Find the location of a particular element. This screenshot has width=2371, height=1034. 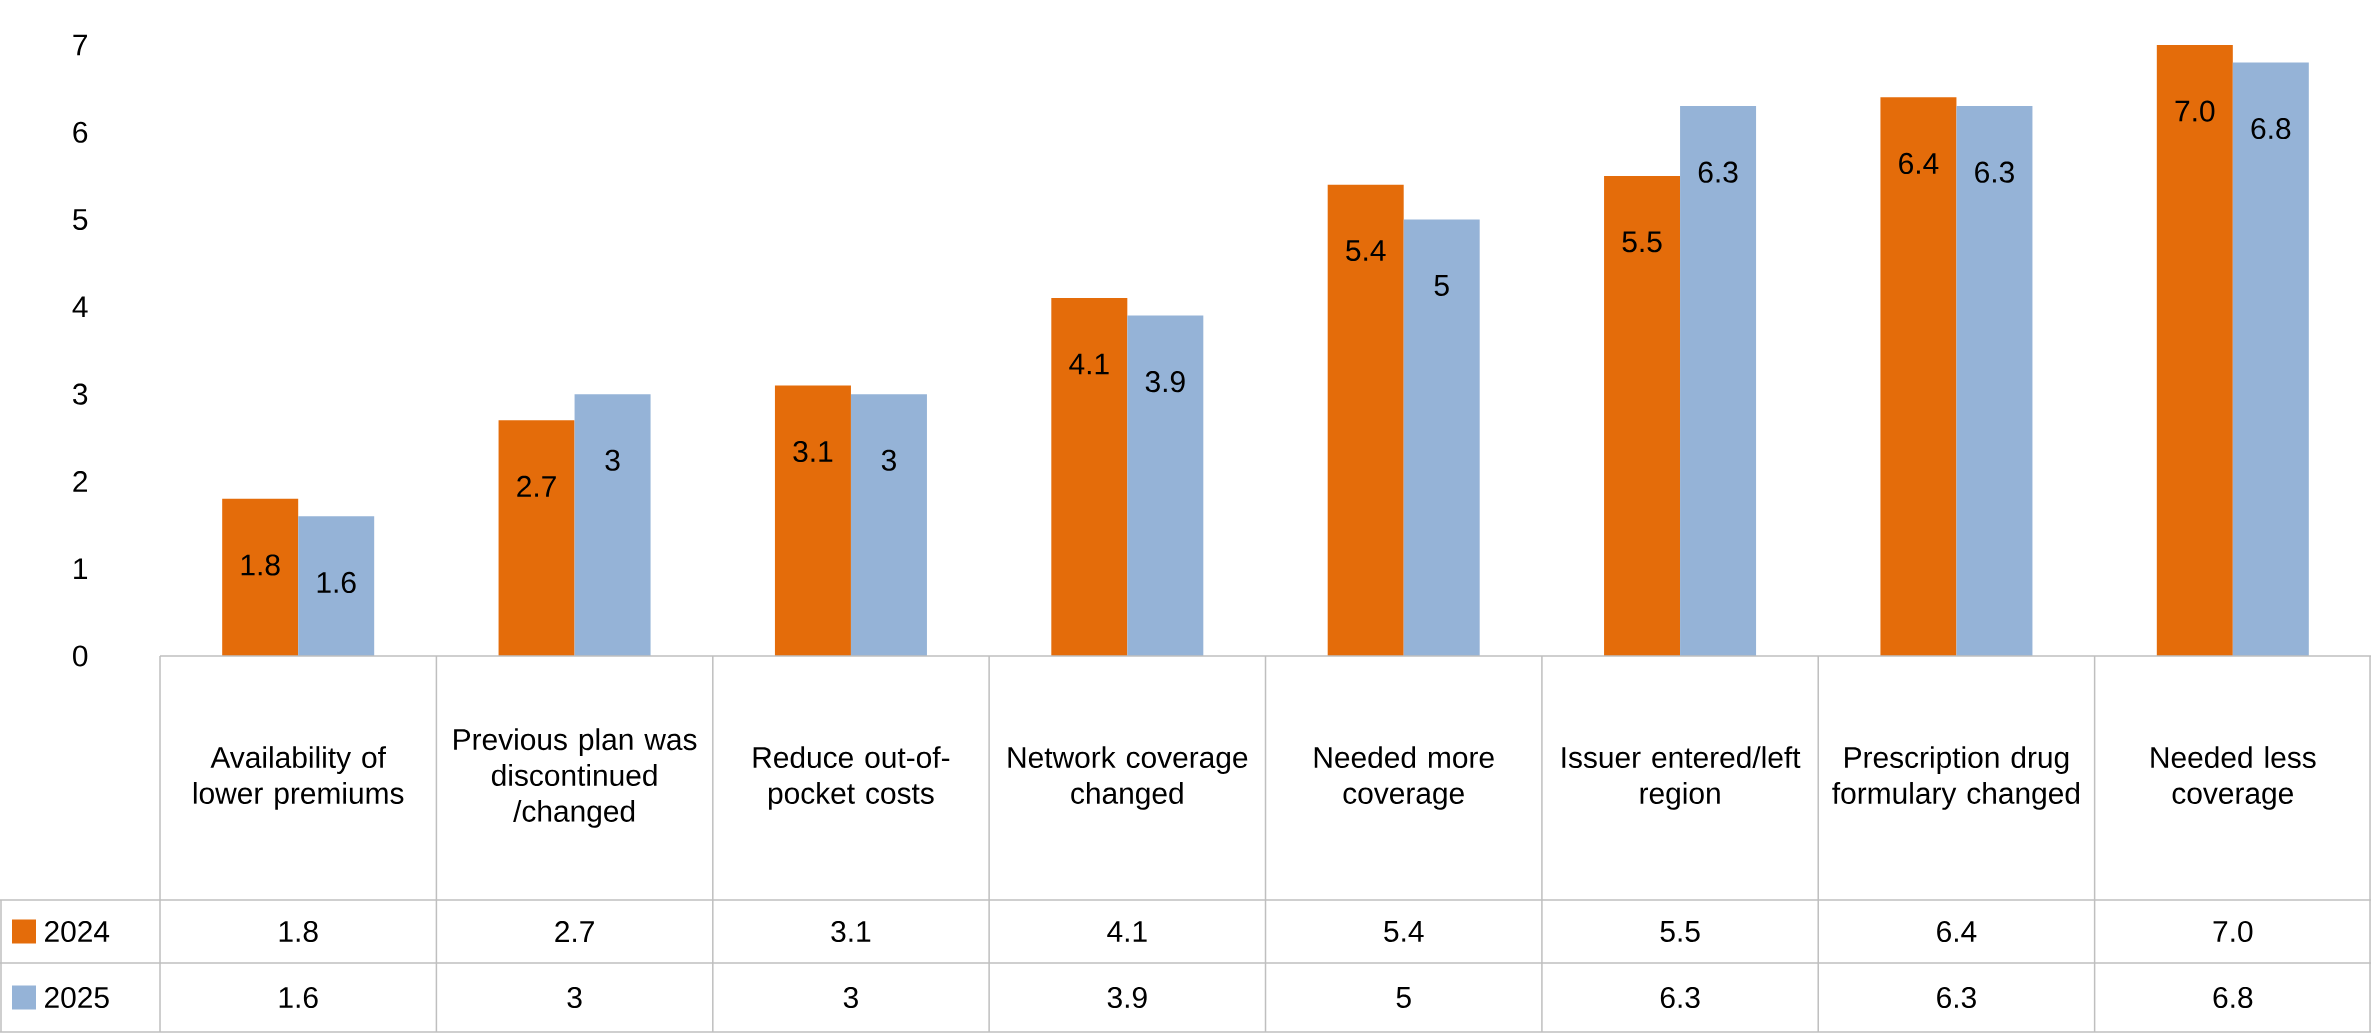

data-label: 4.1 is located at coordinates (1127, 931).